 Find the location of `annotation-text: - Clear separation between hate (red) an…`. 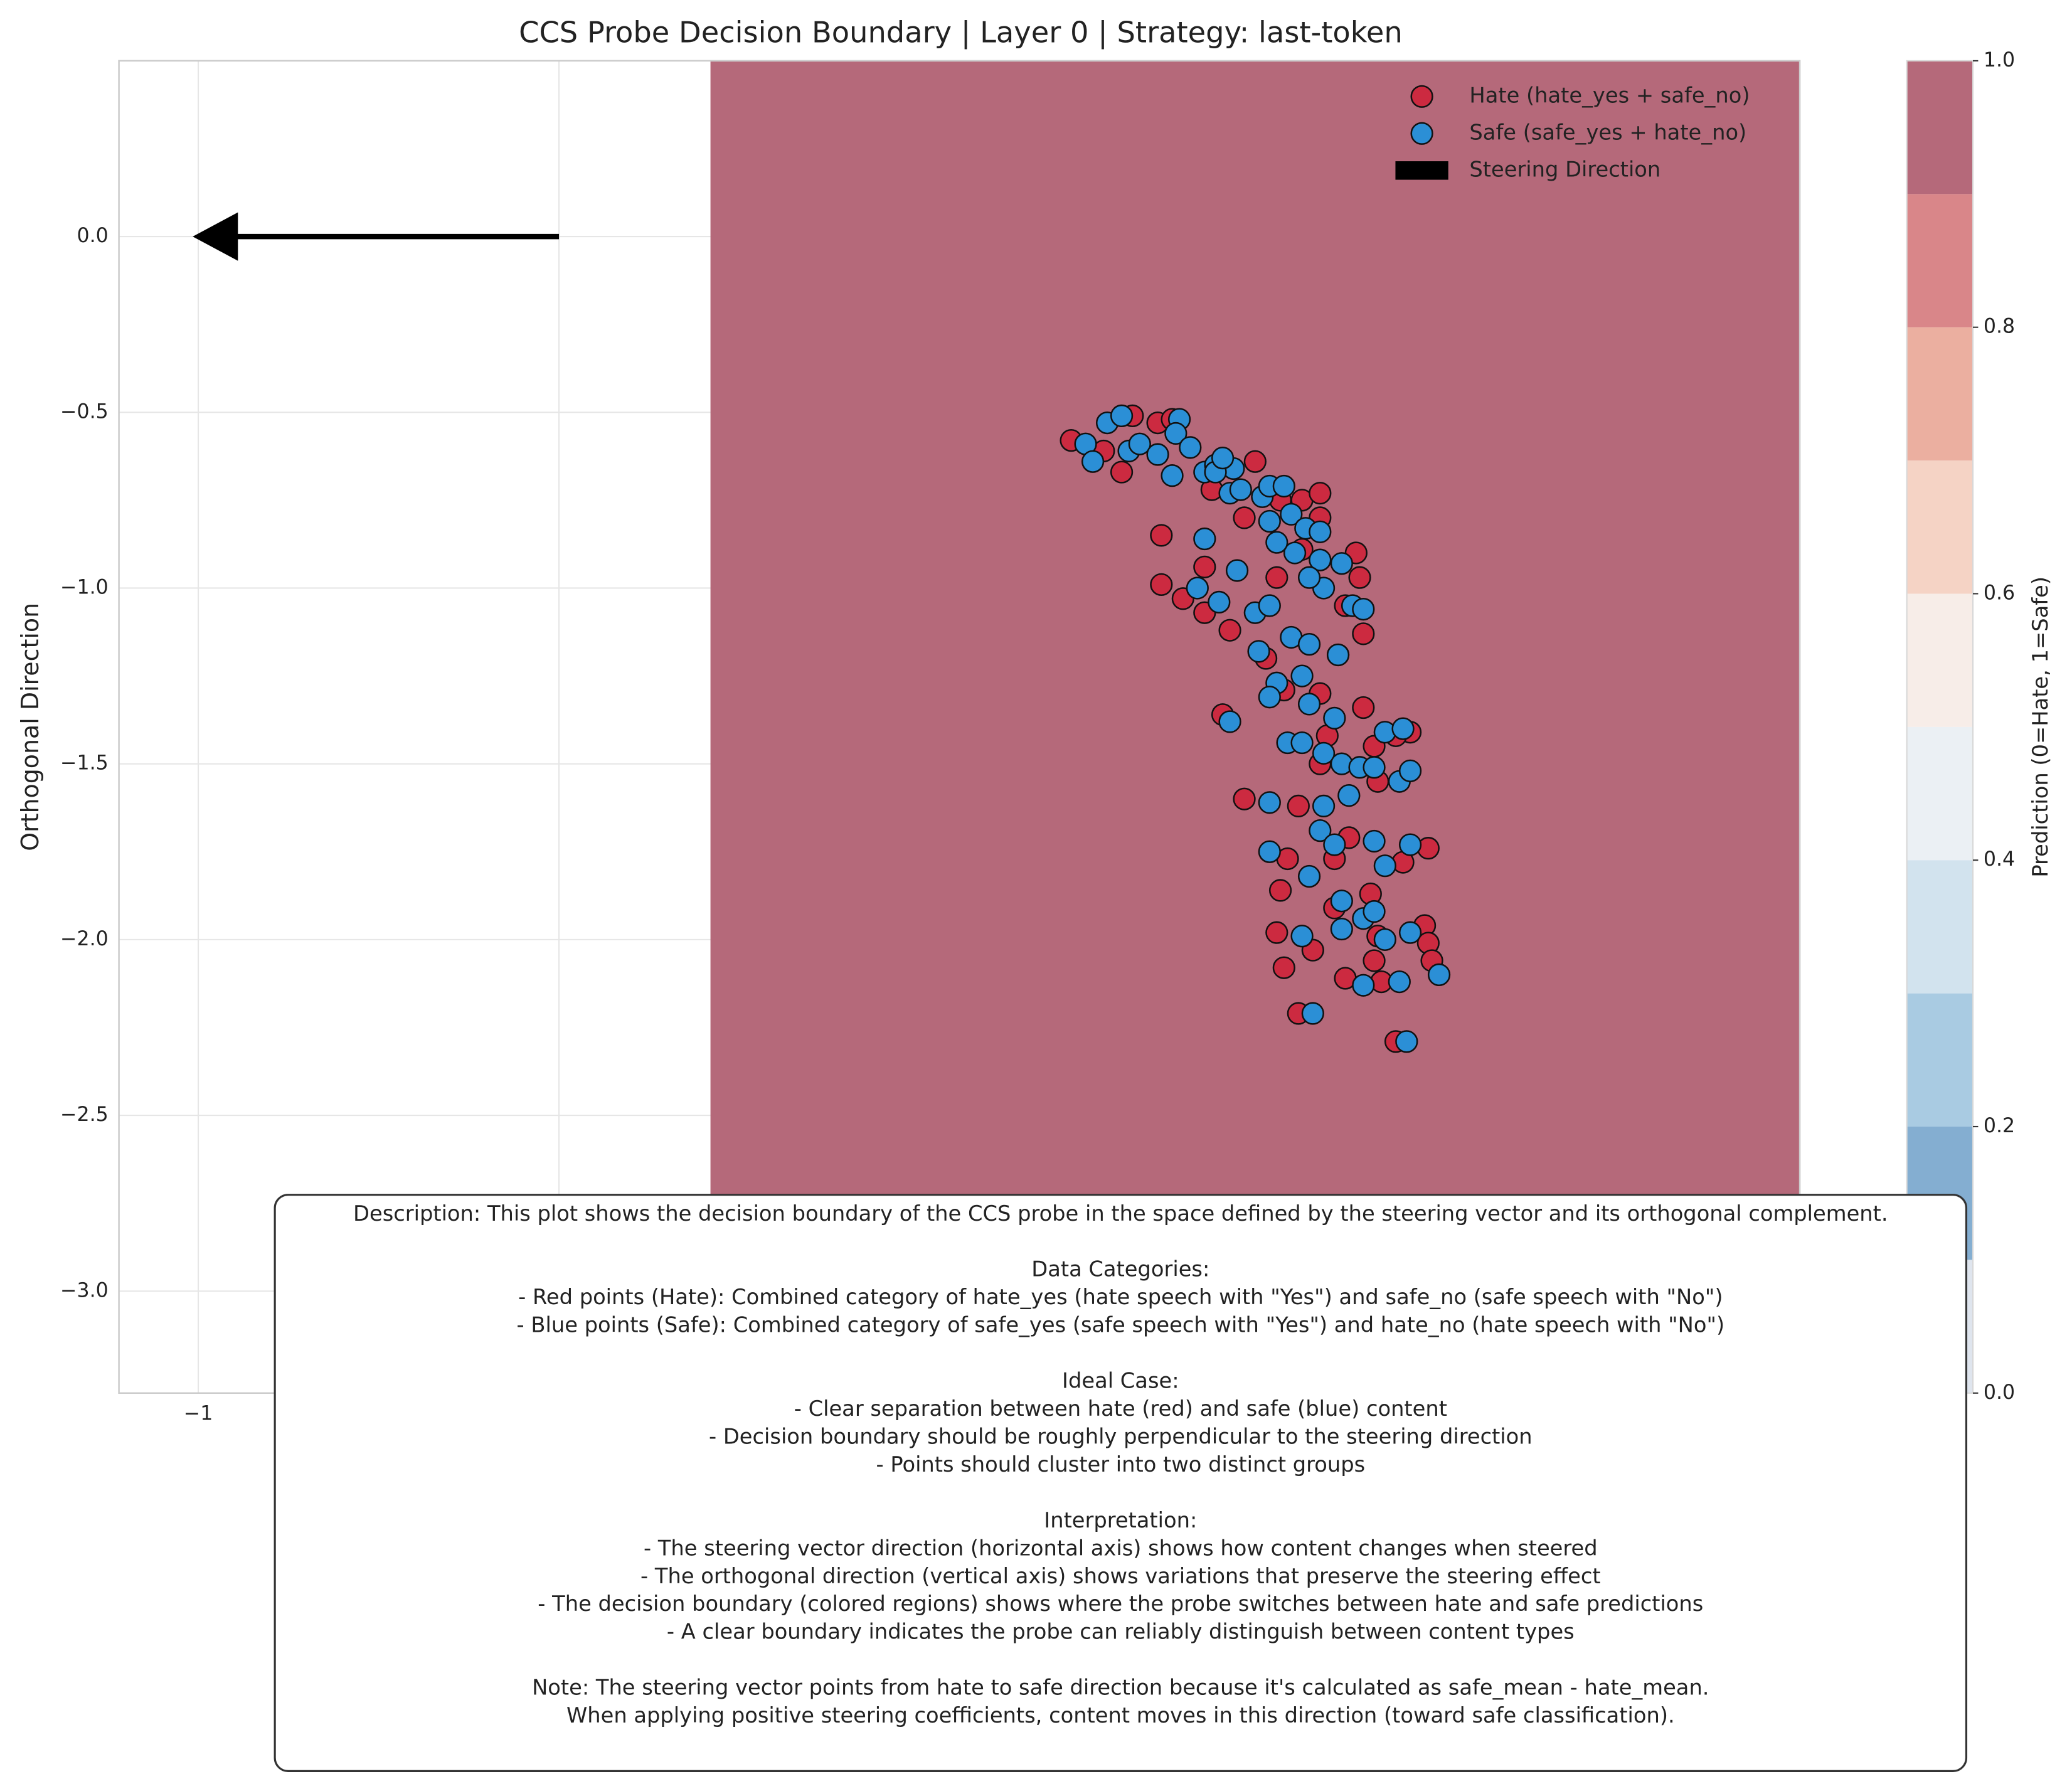

annotation-text: - Clear separation between hate (red) an… is located at coordinates (1120, 1408).